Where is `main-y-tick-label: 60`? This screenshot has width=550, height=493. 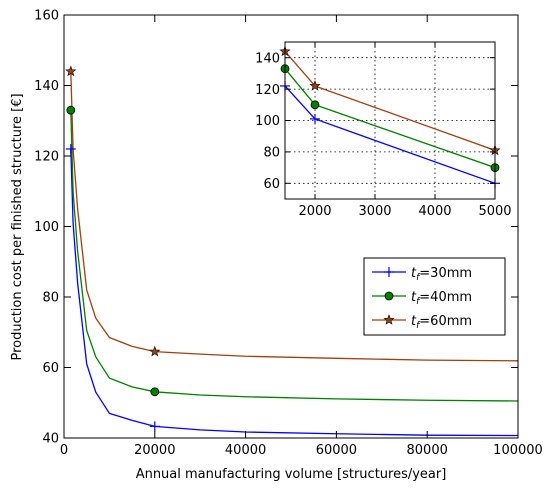 main-y-tick-label: 60 is located at coordinates (50, 368).